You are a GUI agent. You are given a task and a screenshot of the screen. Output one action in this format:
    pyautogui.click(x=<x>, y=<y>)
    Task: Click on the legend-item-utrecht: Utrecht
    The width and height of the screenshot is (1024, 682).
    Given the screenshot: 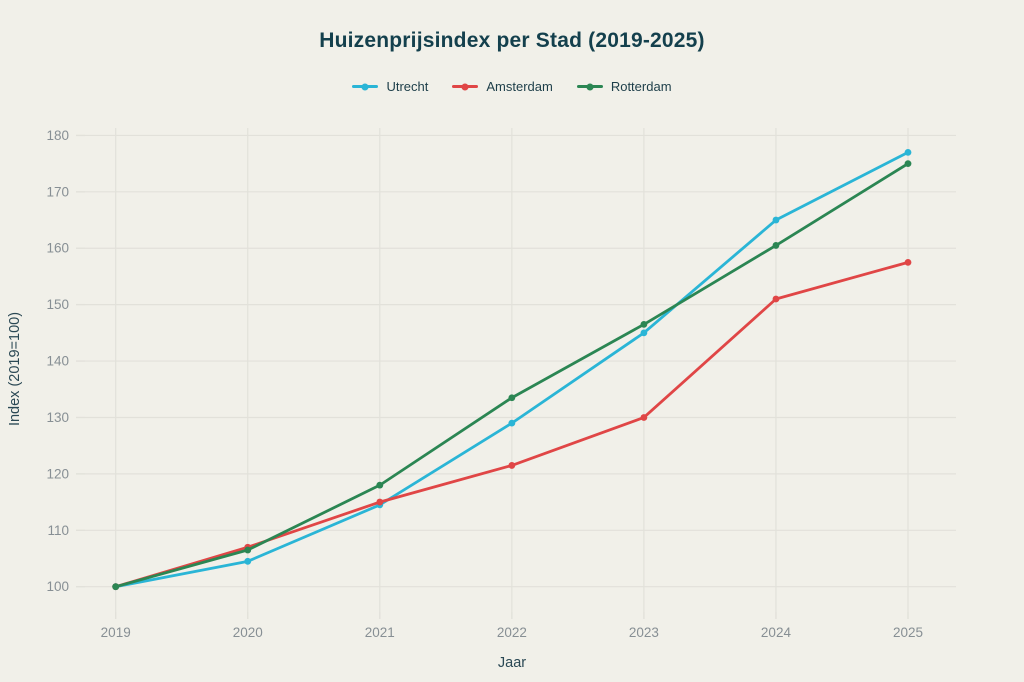 What is the action you would take?
    pyautogui.click(x=390, y=86)
    